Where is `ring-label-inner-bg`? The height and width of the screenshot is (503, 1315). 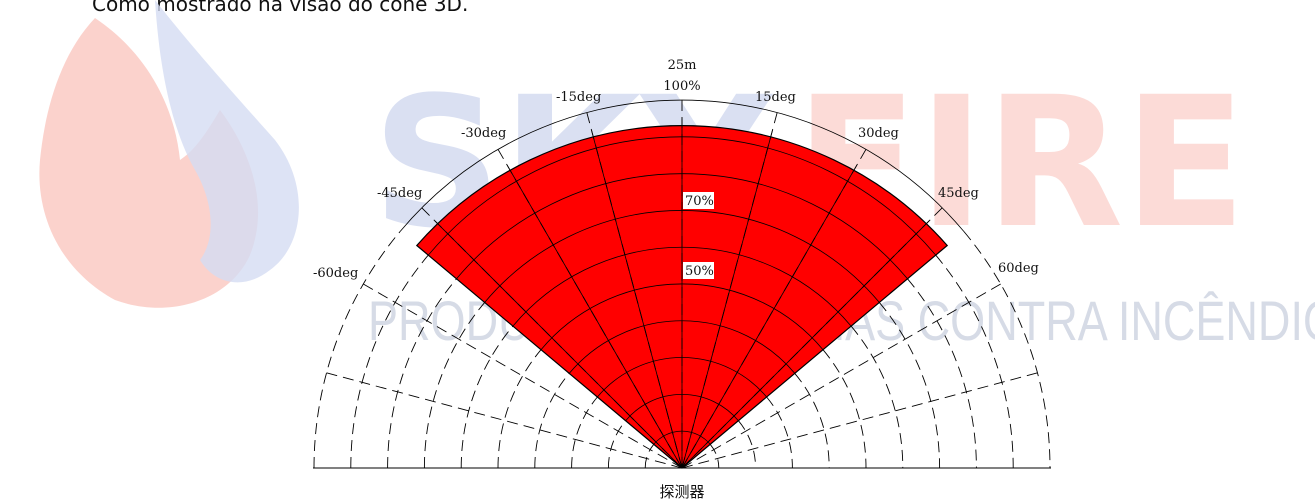 ring-label-inner-bg is located at coordinates (698, 270).